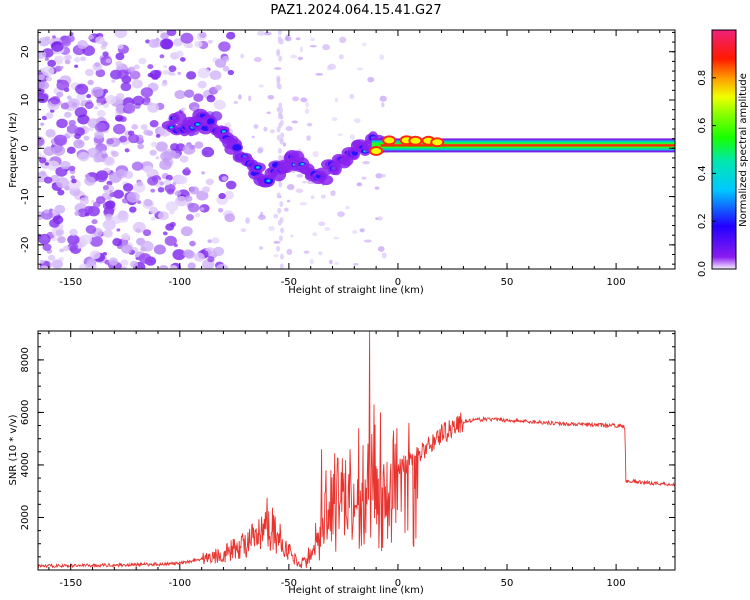  Describe the element at coordinates (702, 173) in the screenshot. I see `colorbar-tick-label: 0.4` at that location.